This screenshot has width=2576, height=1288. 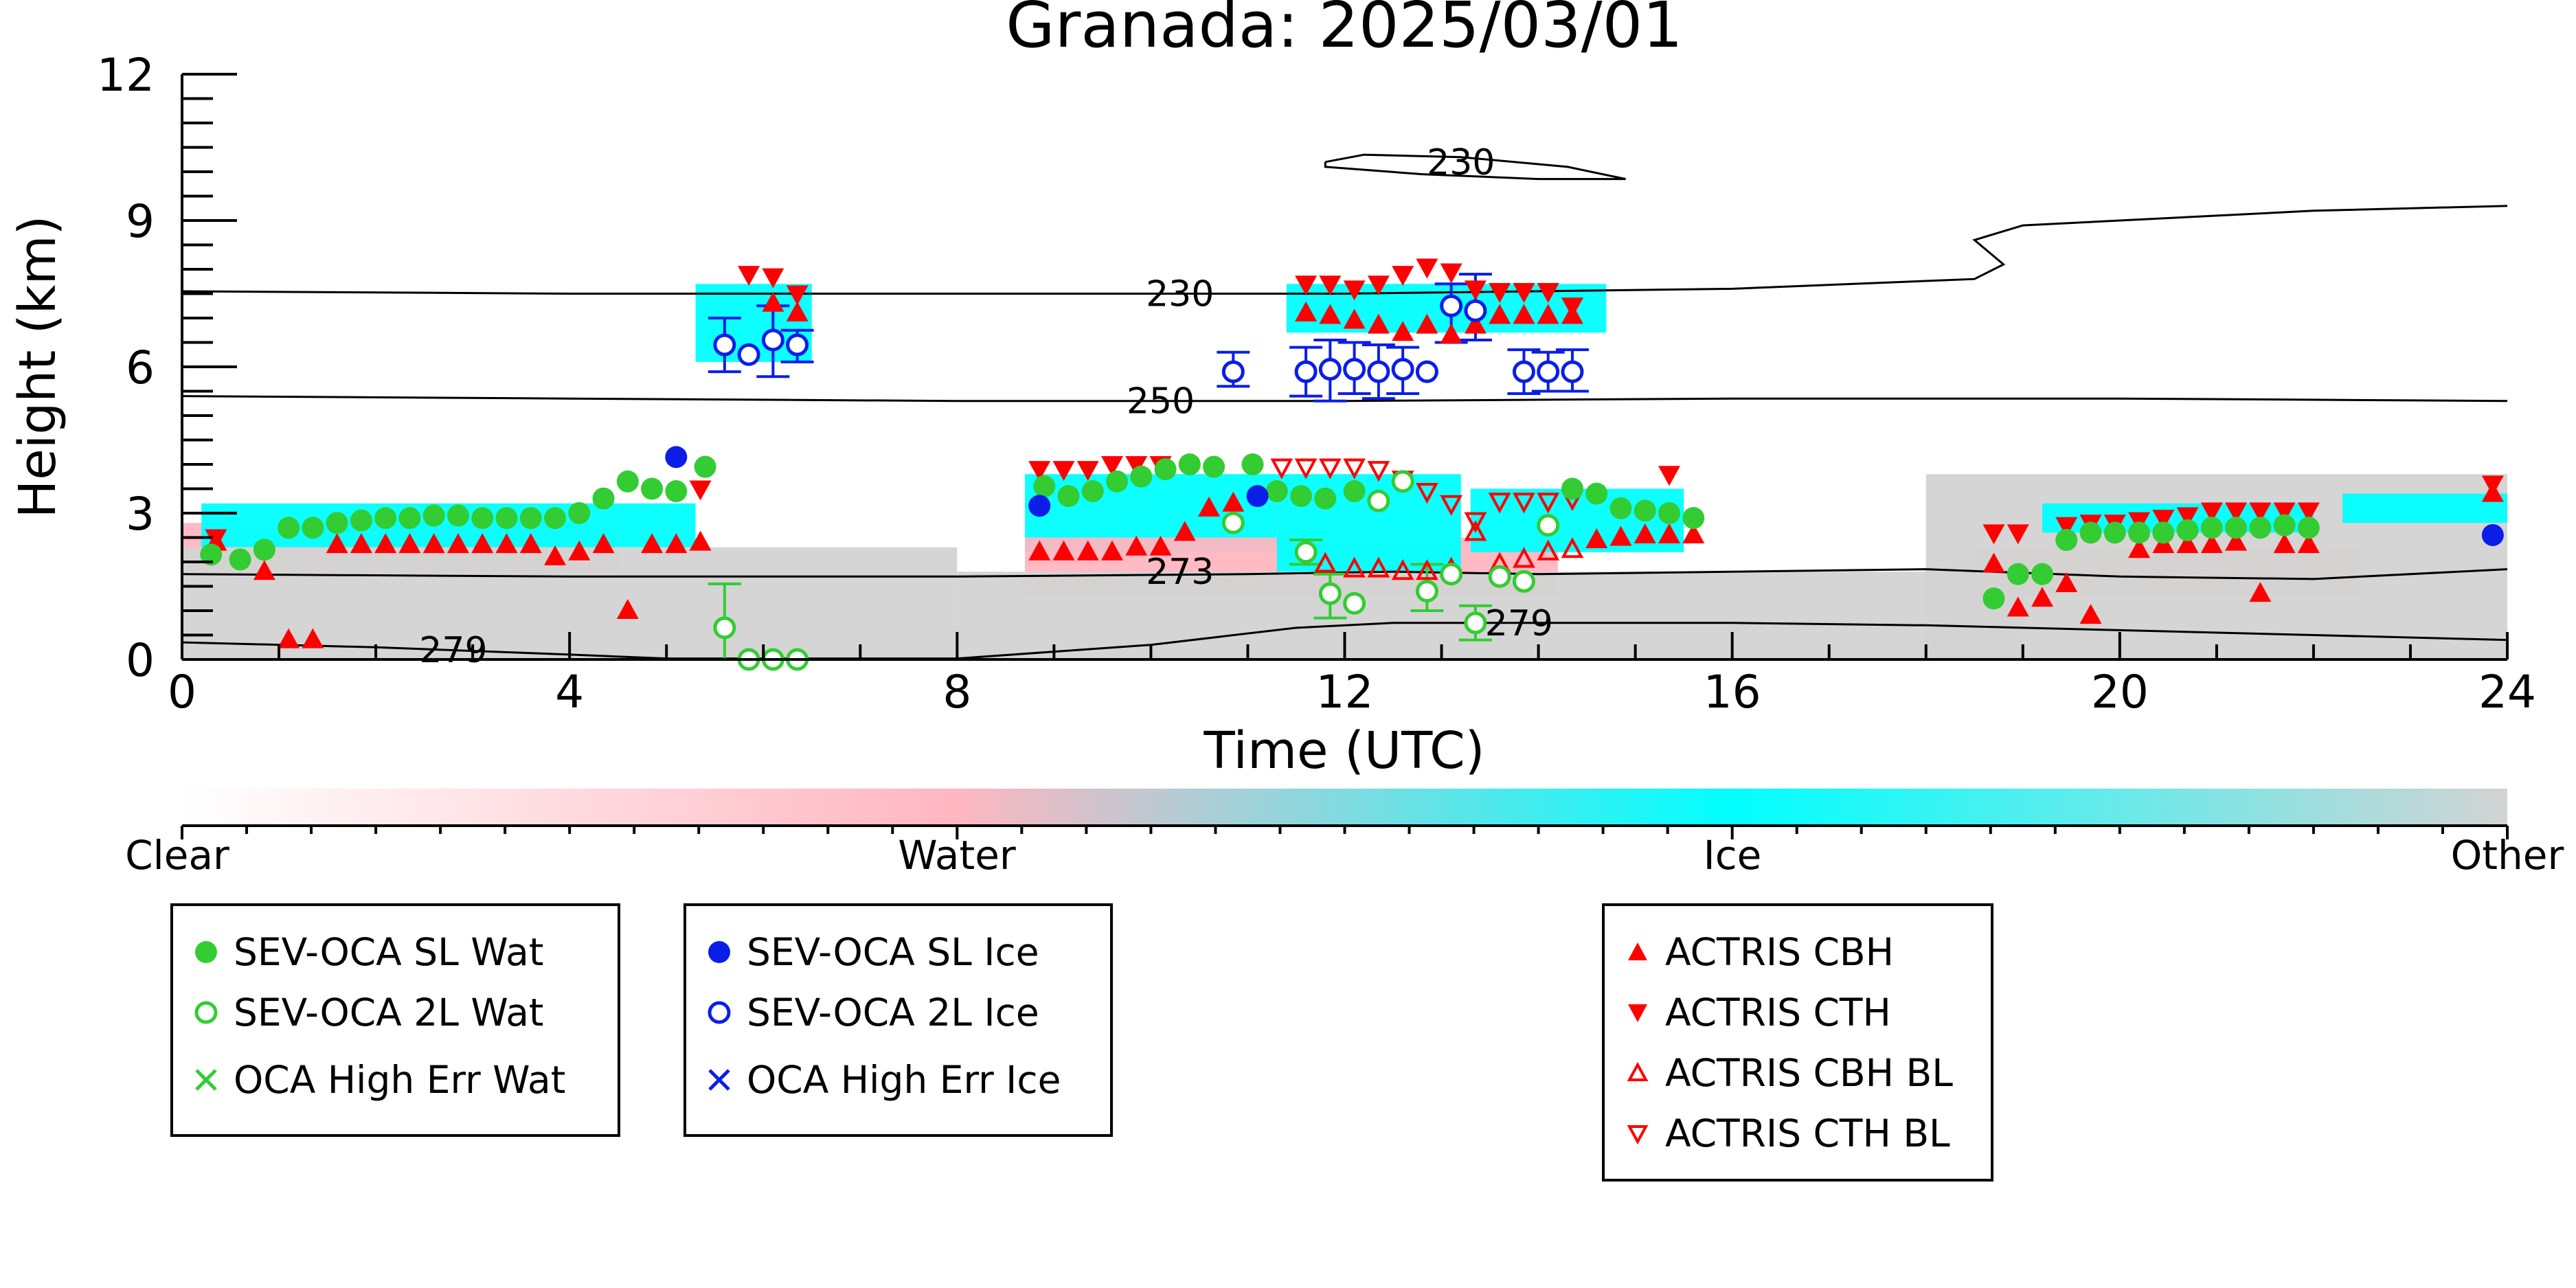 I want to click on filled-circle-marker-icon, so click(x=719, y=952).